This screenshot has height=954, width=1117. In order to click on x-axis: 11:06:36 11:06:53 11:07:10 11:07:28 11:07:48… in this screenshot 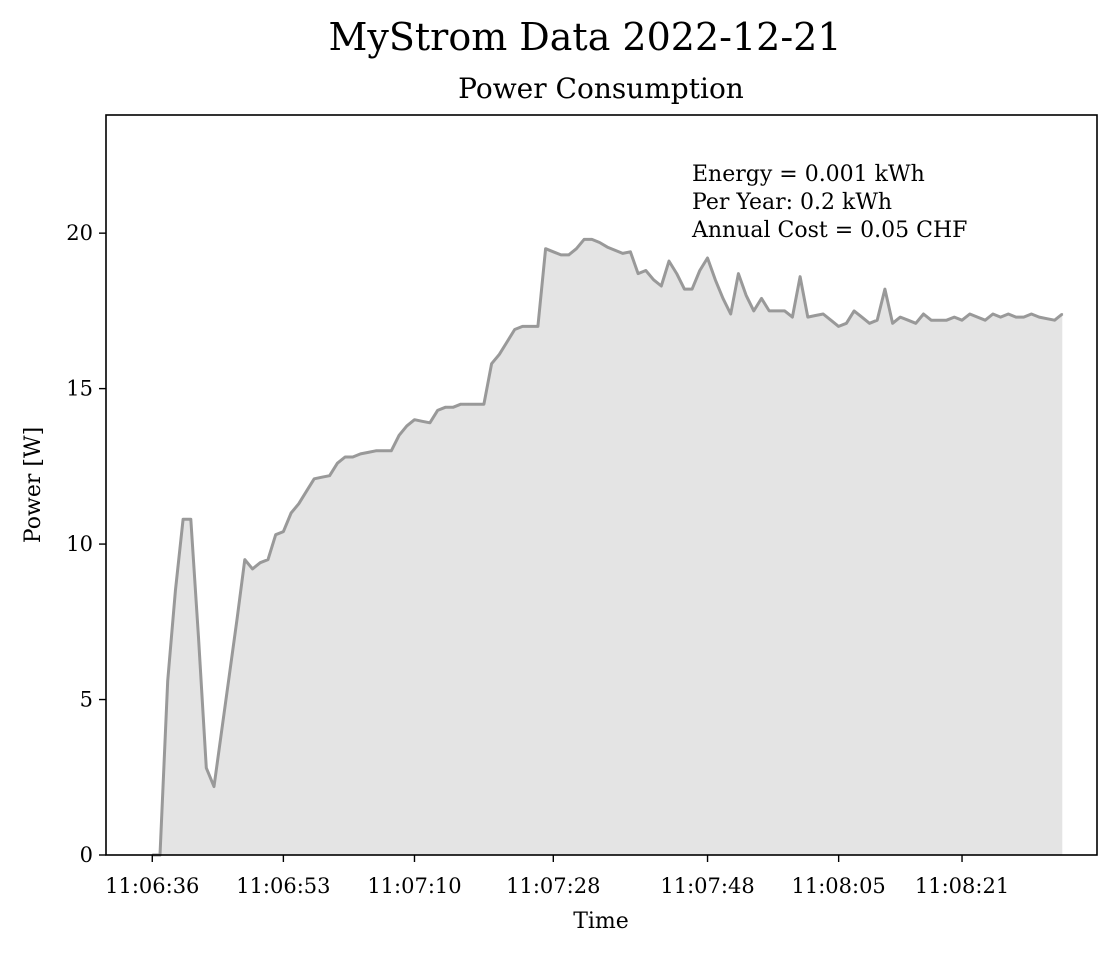, I will do `click(557, 876)`.